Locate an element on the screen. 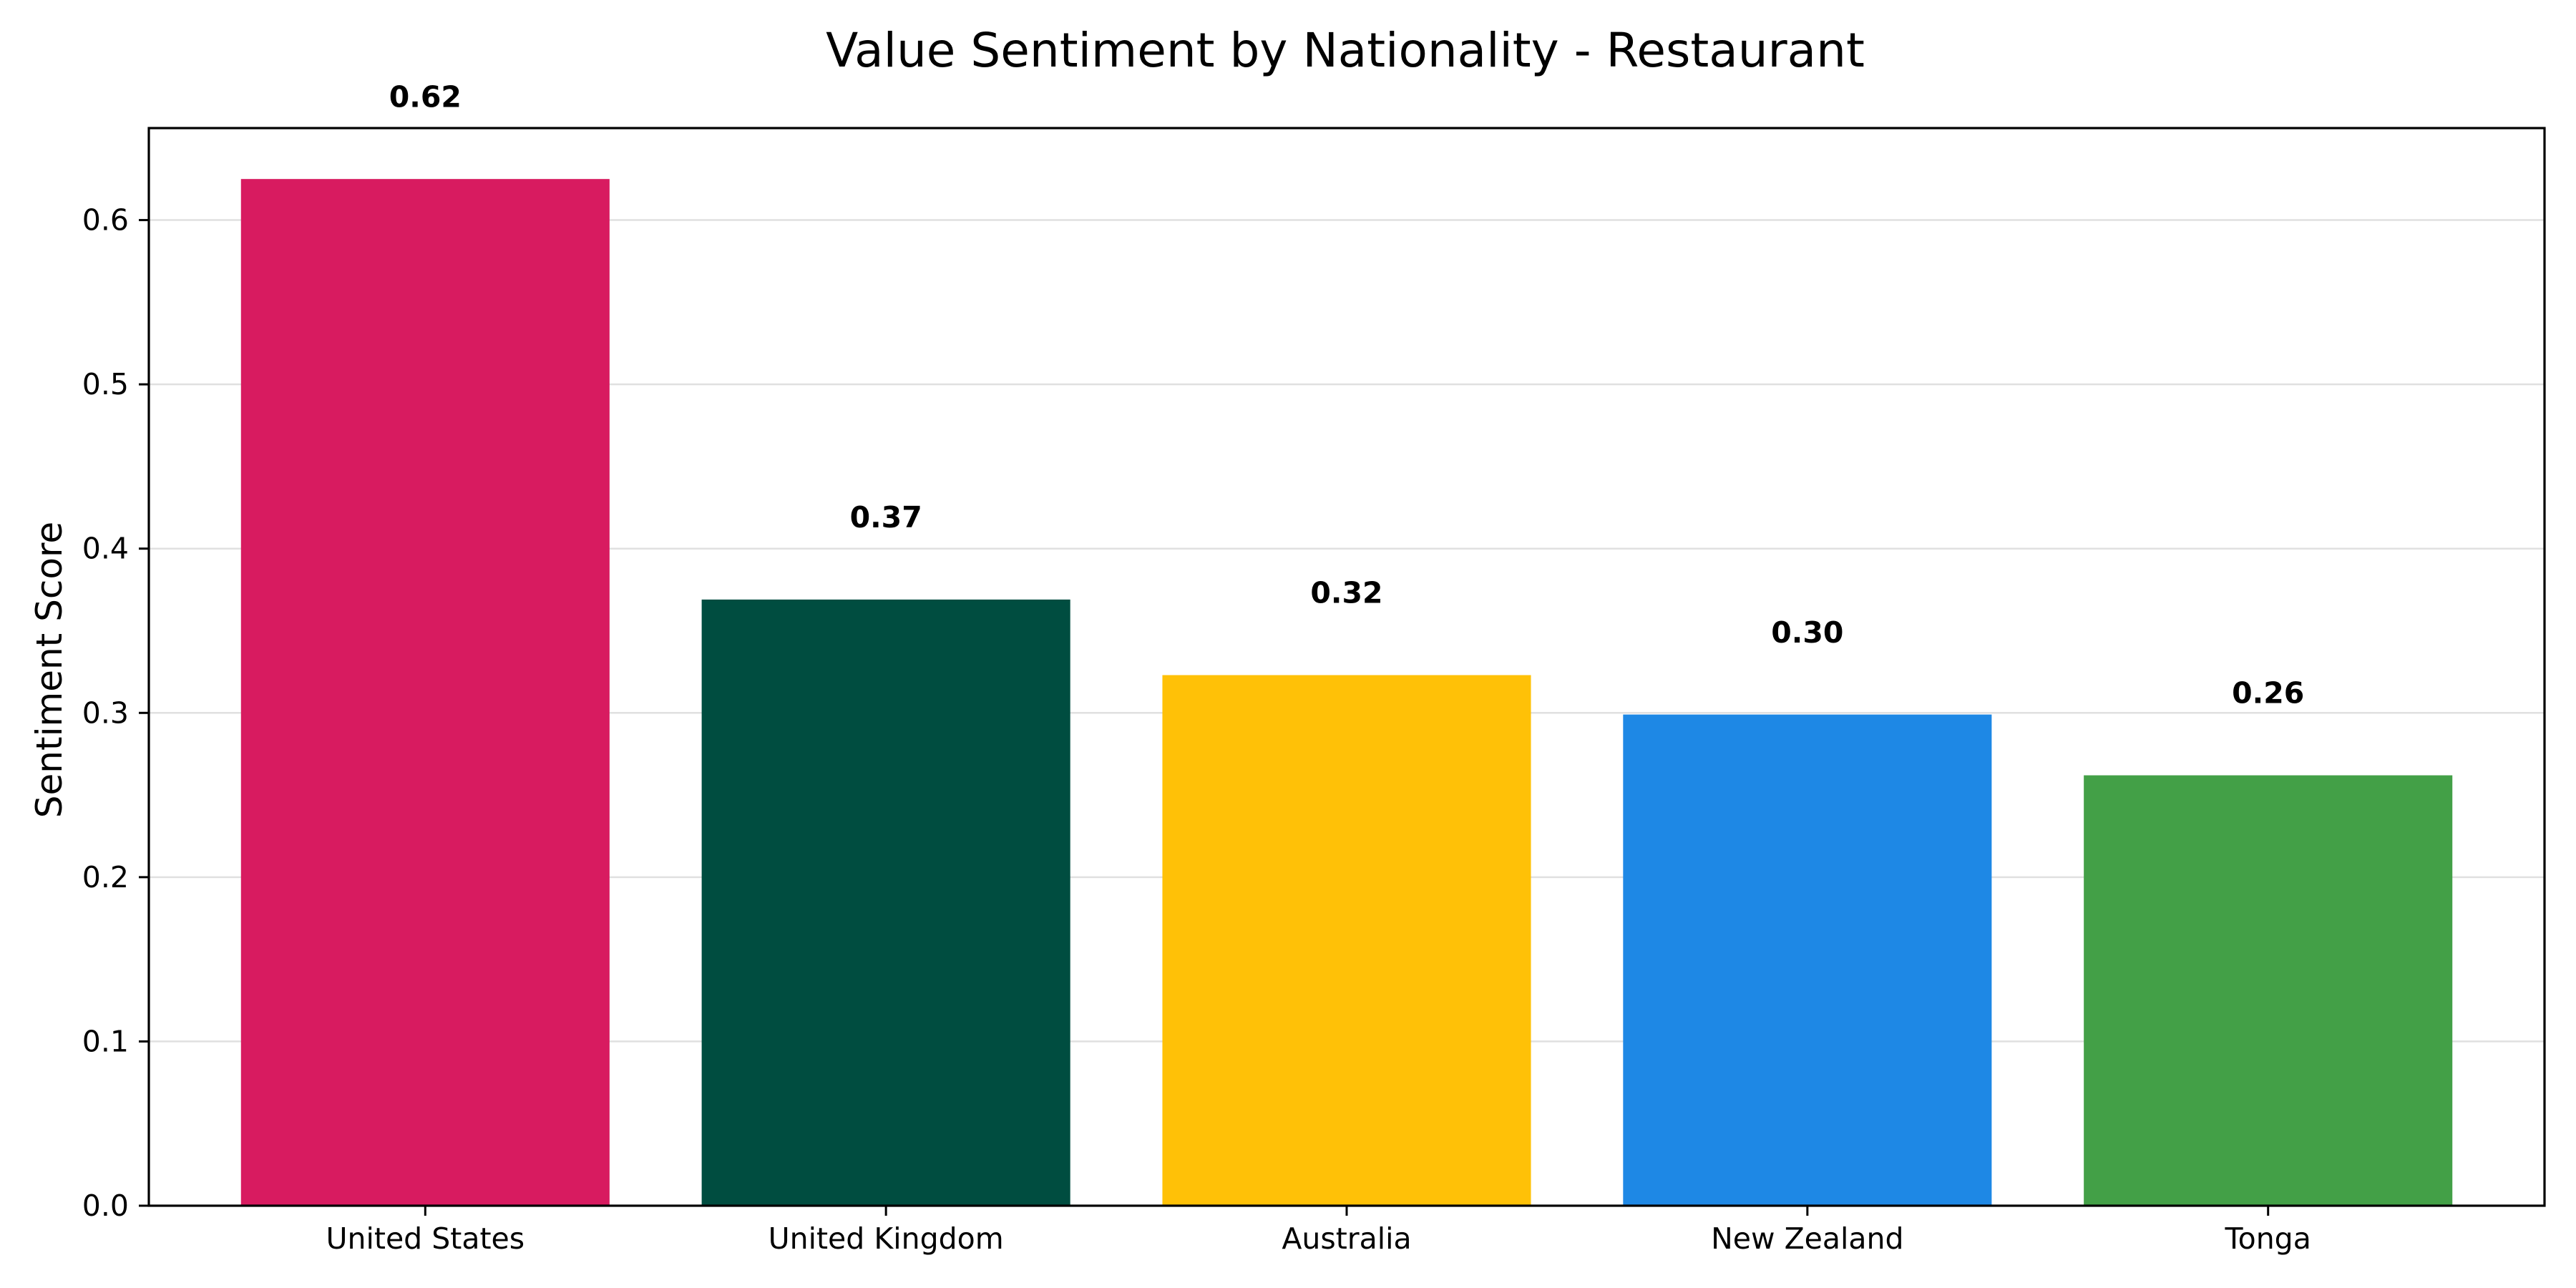  y-tick-label: 0.0 is located at coordinates (105, 1206).